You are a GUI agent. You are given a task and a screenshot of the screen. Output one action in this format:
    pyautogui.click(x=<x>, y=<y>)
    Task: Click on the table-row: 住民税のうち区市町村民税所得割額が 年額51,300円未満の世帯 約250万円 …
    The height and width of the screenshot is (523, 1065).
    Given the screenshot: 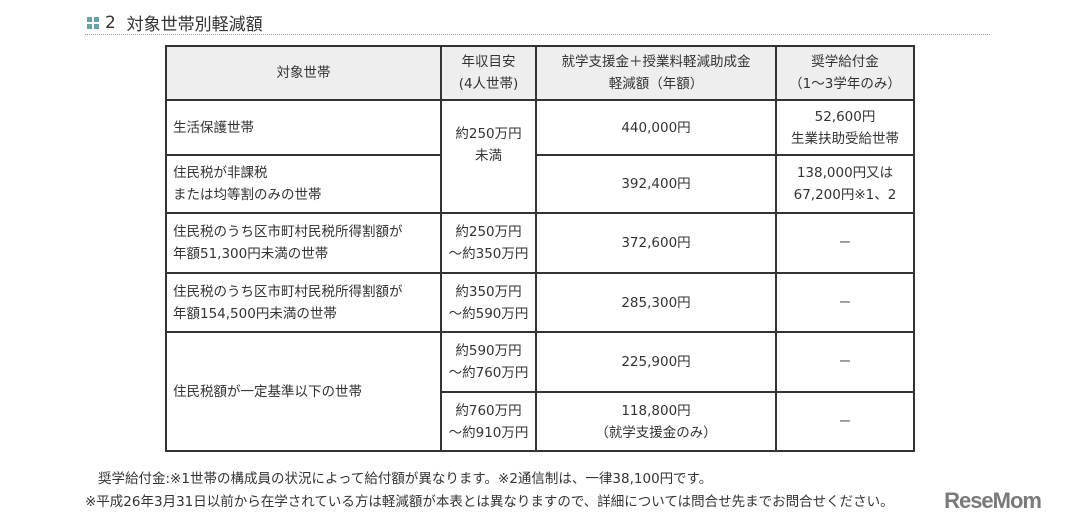 What is the action you would take?
    pyautogui.click(x=540, y=243)
    